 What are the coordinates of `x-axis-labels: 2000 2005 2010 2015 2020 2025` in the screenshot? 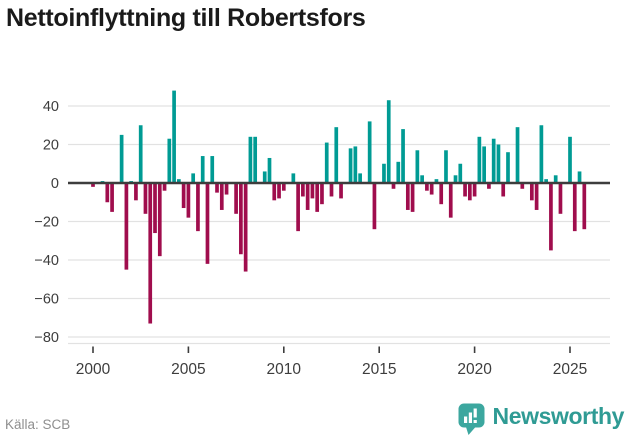 It's located at (331, 362).